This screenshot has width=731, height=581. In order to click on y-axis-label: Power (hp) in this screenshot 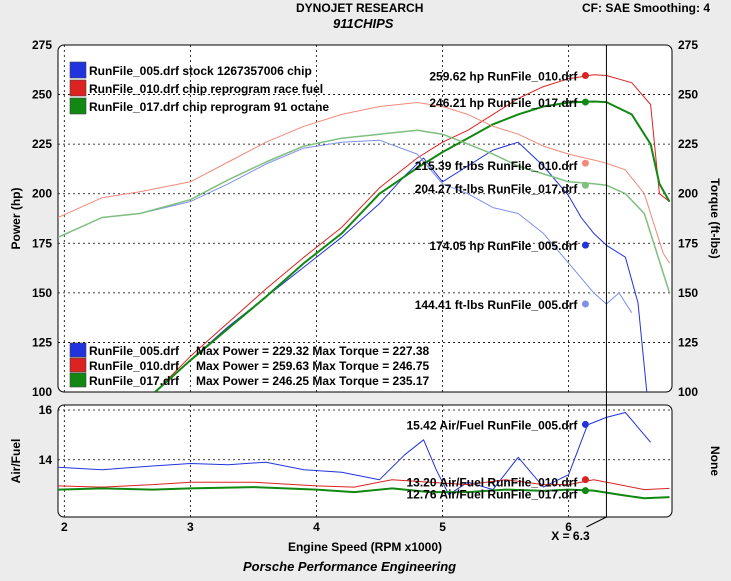, I will do `click(16, 218)`.